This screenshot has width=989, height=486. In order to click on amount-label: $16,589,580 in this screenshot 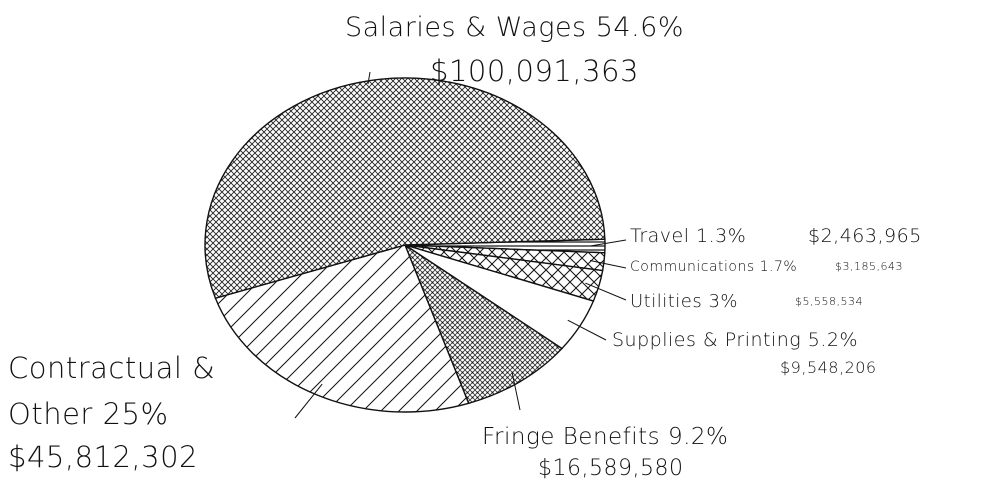, I will do `click(611, 468)`.